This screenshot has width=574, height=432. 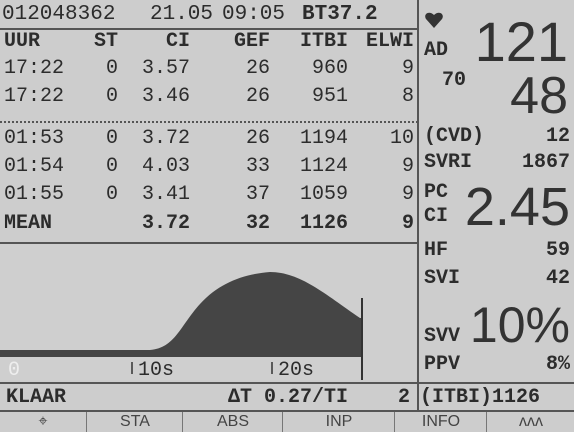 What do you see at coordinates (407, 223) in the screenshot?
I see `mean-cell: 9` at bounding box center [407, 223].